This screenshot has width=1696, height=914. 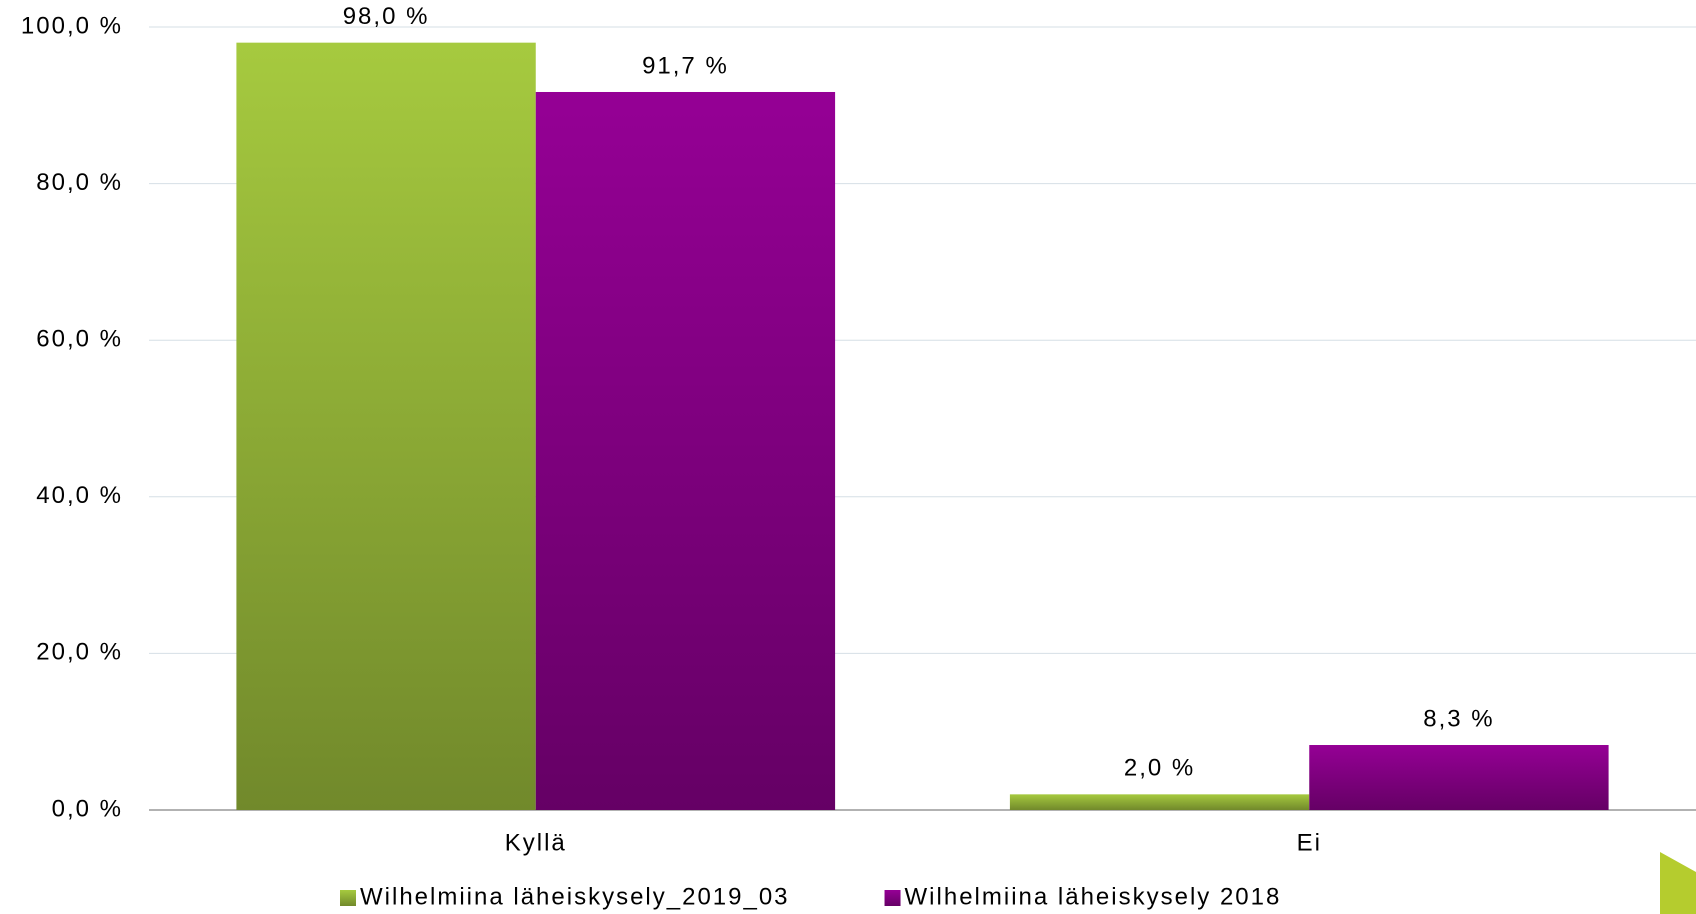 I want to click on value-label: 91,7 %, so click(x=685, y=65).